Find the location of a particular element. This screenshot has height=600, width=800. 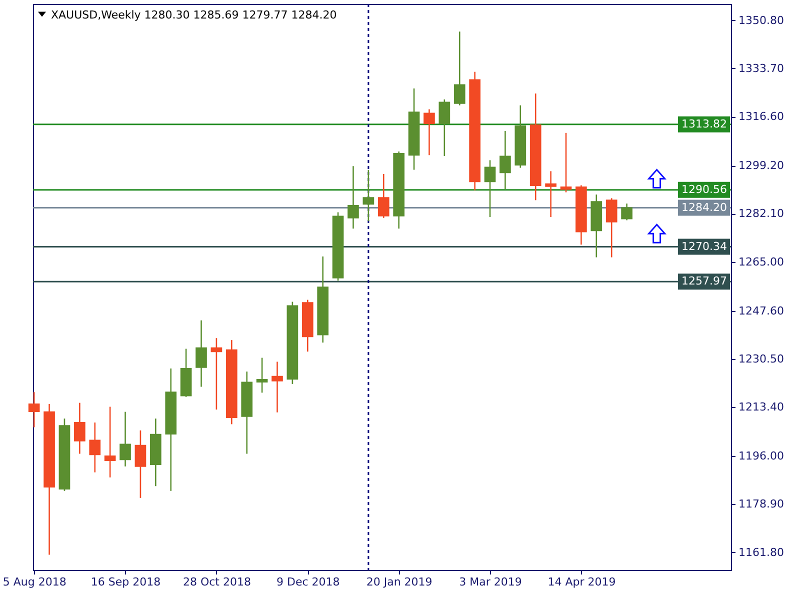

ref-line-label: 1257.97 is located at coordinates (704, 281).